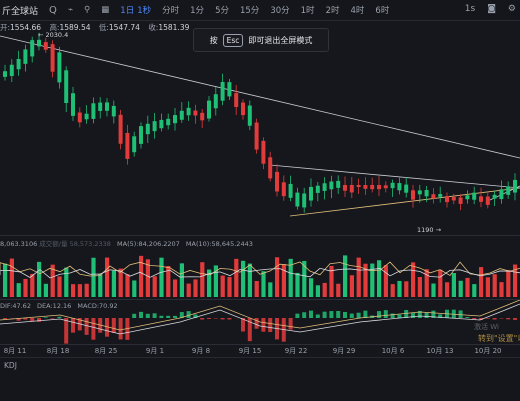  What do you see at coordinates (429, 230) in the screenshot?
I see `low-price-label: 1190 →` at bounding box center [429, 230].